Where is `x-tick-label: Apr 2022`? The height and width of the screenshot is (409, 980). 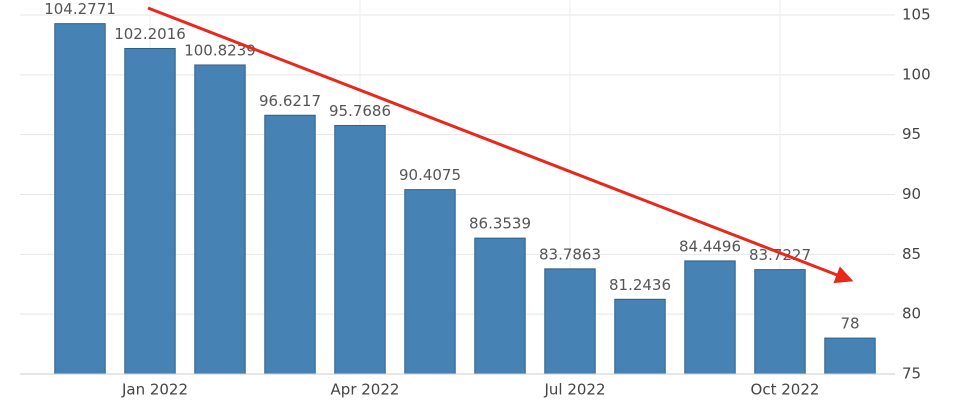
x-tick-label: Apr 2022 is located at coordinates (365, 390).